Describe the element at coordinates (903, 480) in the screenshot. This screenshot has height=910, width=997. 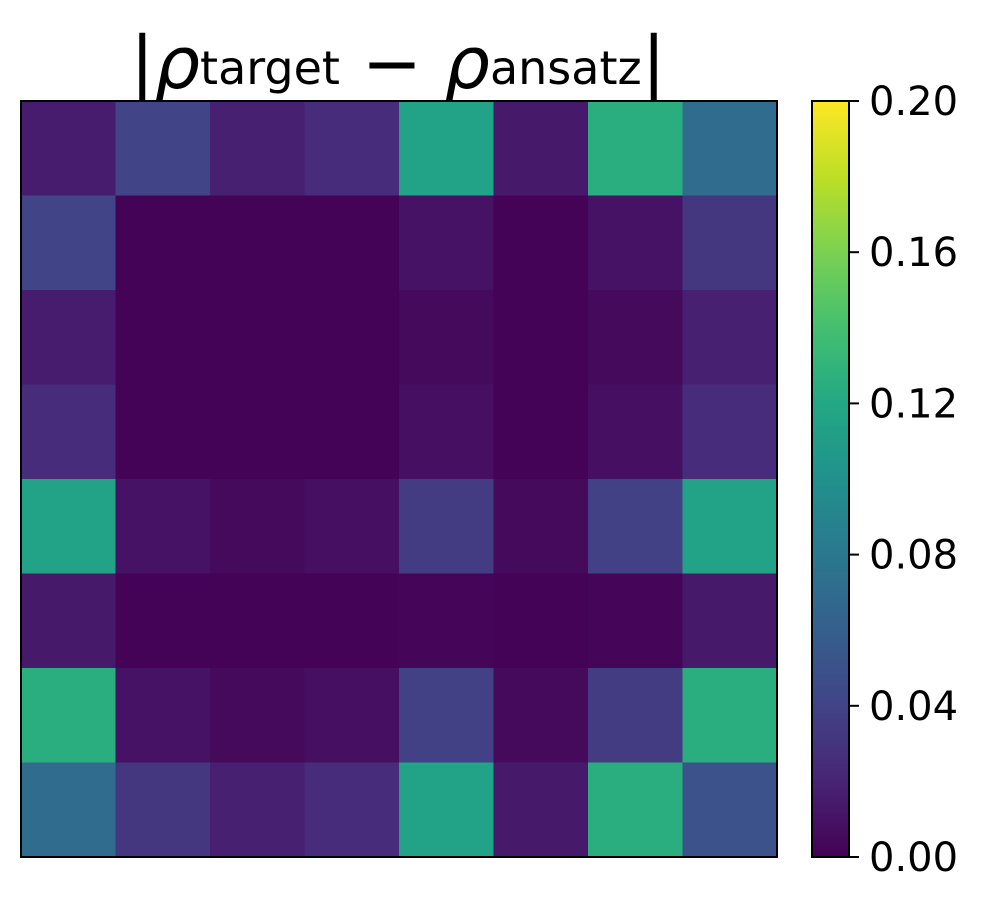
I see `colorbar-ticks: 0.00 0.04 0.08 0.12 0.16 0.20` at that location.